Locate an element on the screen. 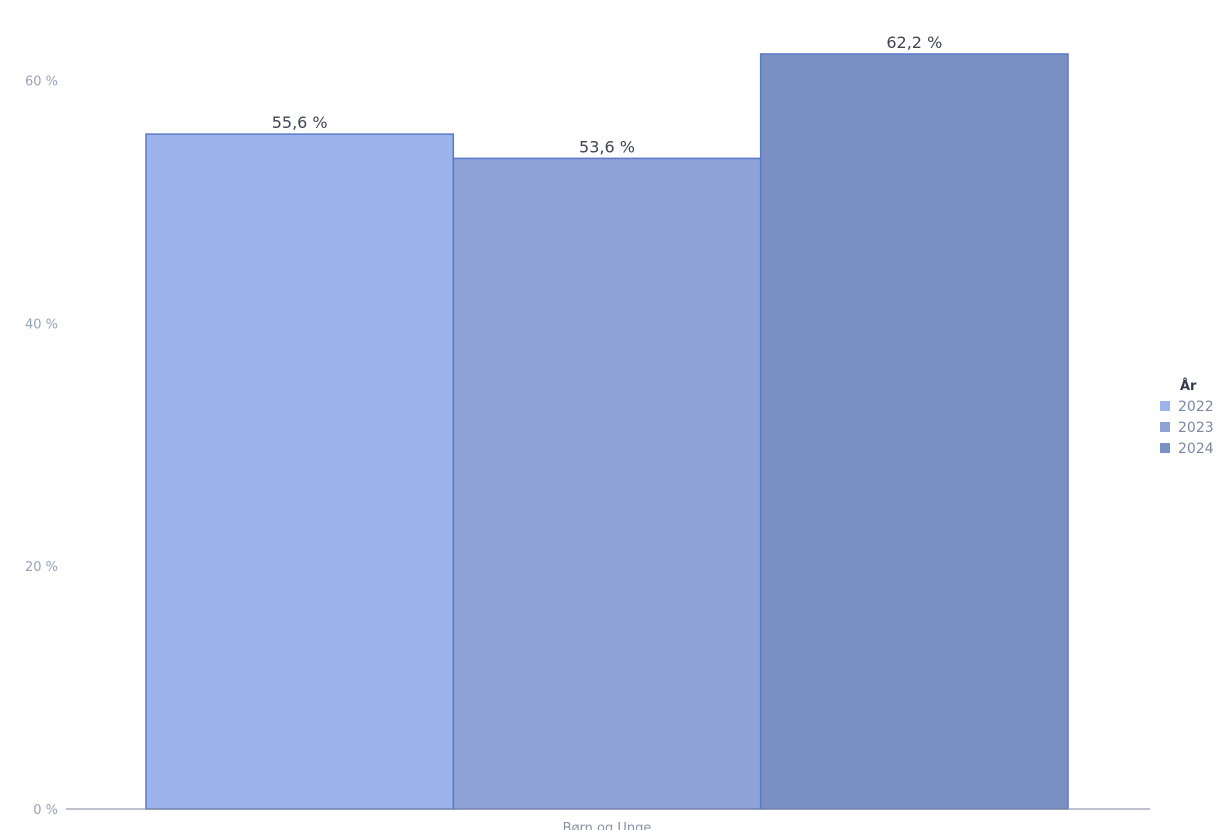 The width and height of the screenshot is (1219, 830). x-category-label: Børn og Unge is located at coordinates (607, 825).